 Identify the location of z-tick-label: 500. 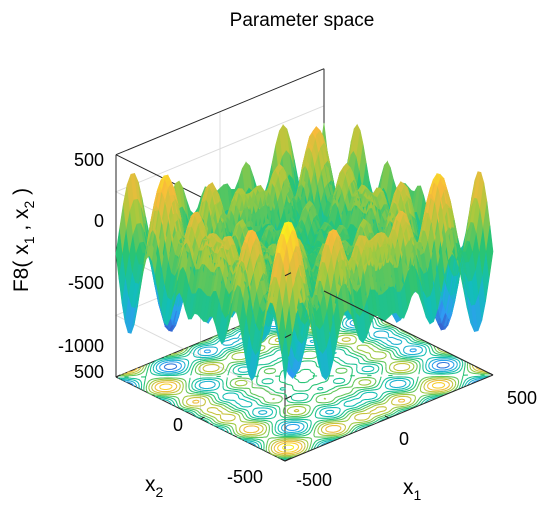
(89, 160).